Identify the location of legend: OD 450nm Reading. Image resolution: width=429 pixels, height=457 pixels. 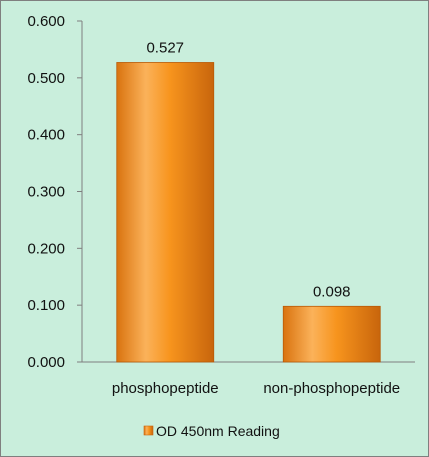
(211, 431).